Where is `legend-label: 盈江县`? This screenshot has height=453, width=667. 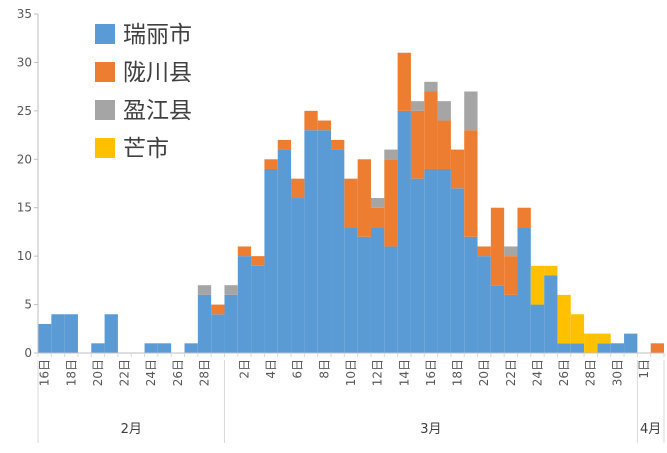
legend-label: 盈江县 is located at coordinates (157, 111).